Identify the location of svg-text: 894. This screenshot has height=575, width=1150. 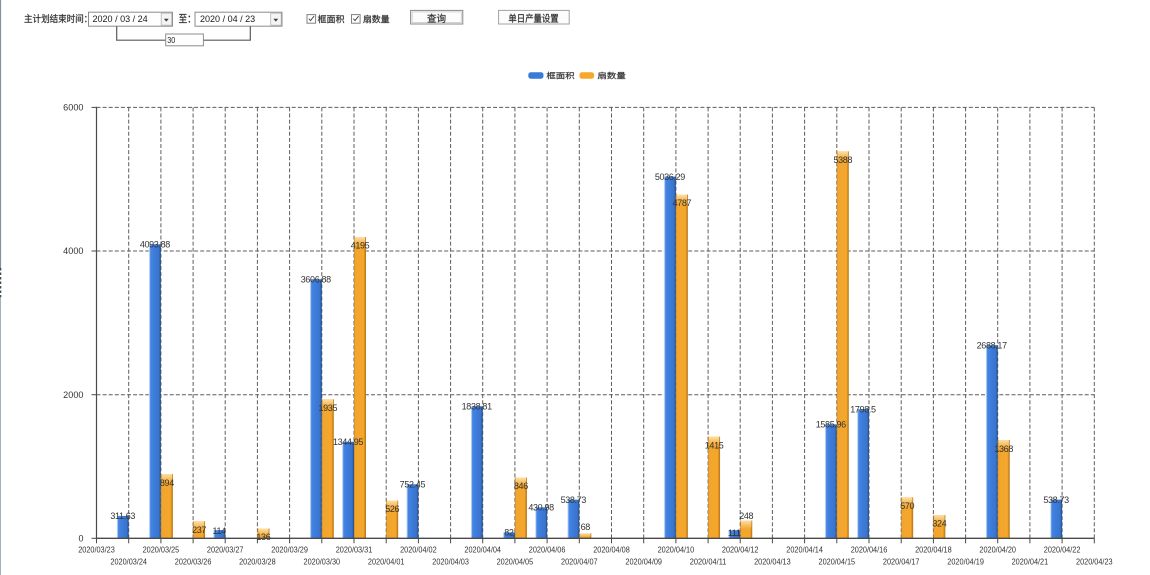
(167, 483).